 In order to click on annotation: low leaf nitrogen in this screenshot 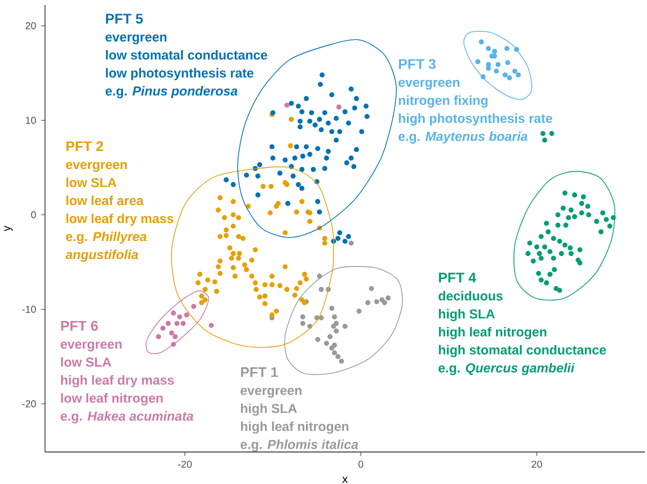, I will do `click(112, 399)`.